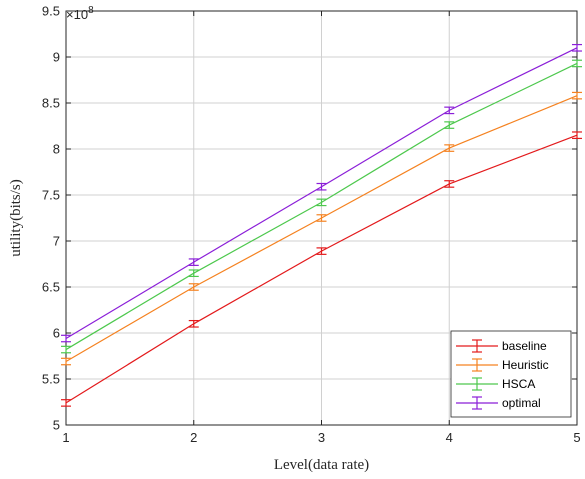 This screenshot has width=585, height=479. I want to click on y-tick-label: 5.5, so click(51, 379).